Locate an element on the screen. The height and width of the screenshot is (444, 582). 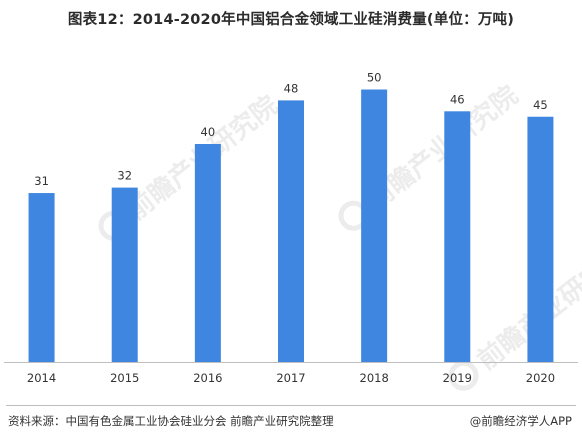
bar-2019 is located at coordinates (457, 236).